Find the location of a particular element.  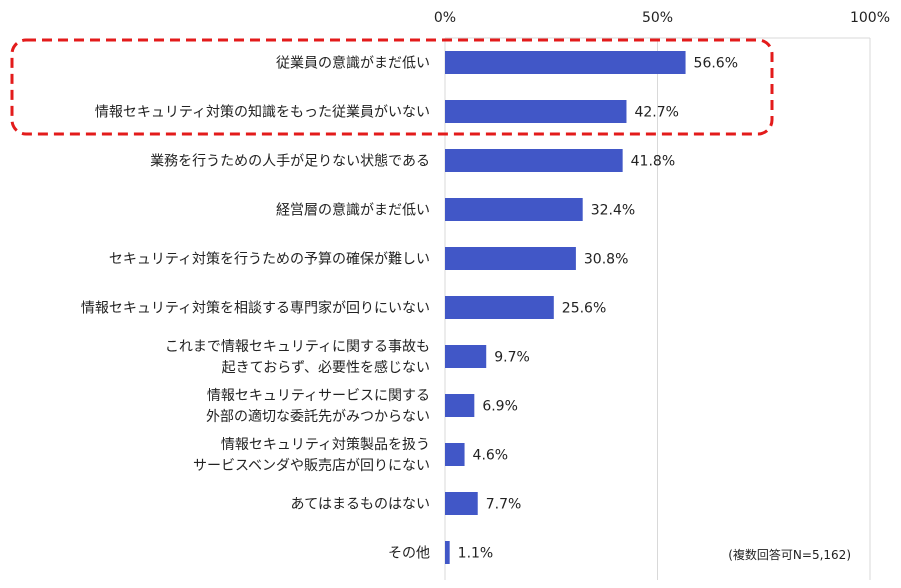

highlight-box-rect is located at coordinates (392, 87).